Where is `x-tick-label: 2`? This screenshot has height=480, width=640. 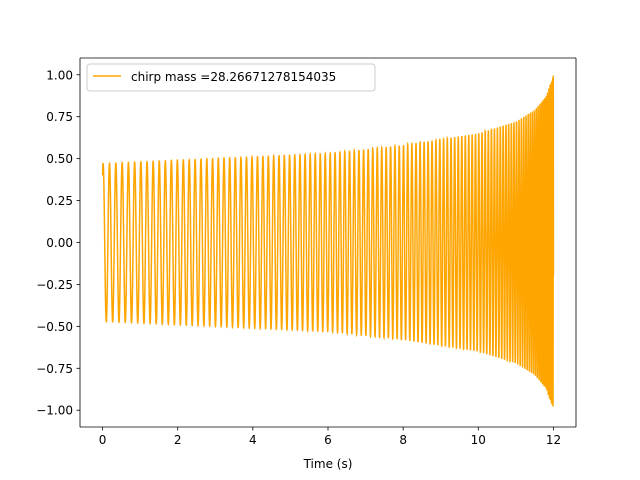 x-tick-label: 2 is located at coordinates (178, 440).